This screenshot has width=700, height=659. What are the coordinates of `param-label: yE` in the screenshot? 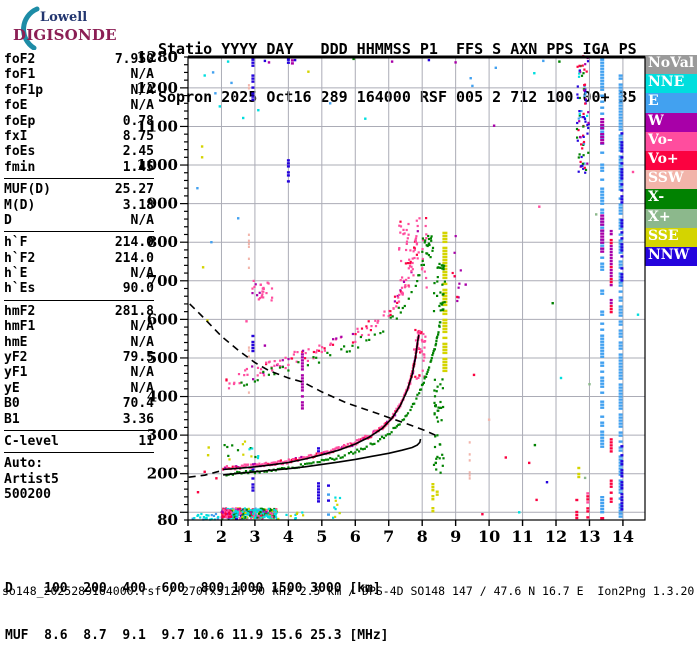 It's located at (12, 388).